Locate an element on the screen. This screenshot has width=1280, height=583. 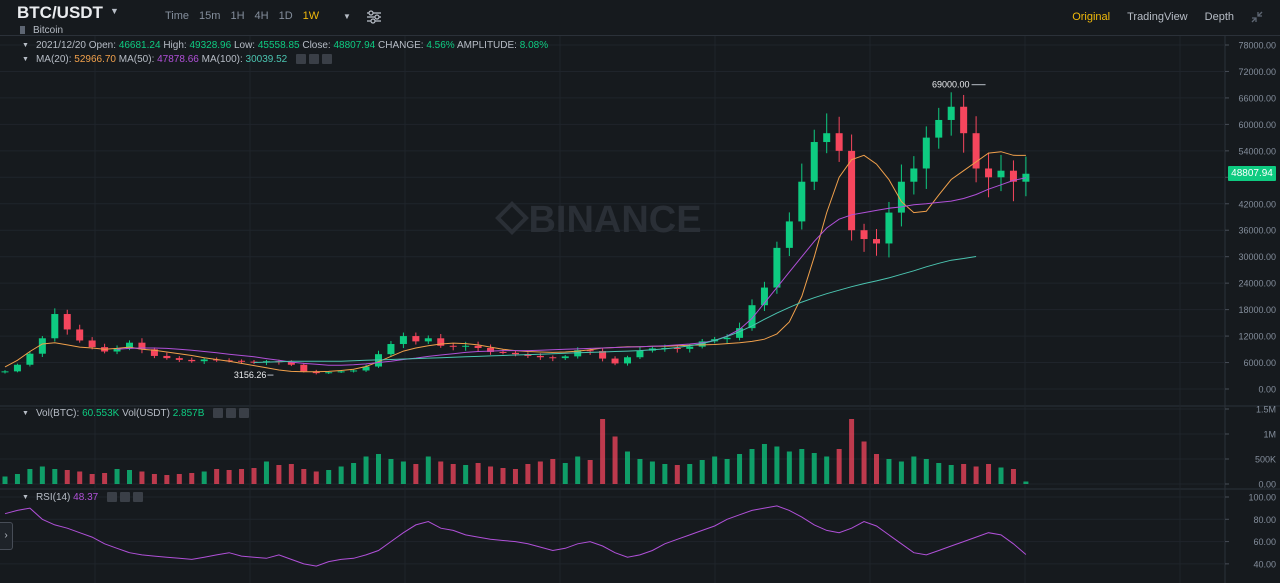
interval-time: Time is located at coordinates (177, 16).